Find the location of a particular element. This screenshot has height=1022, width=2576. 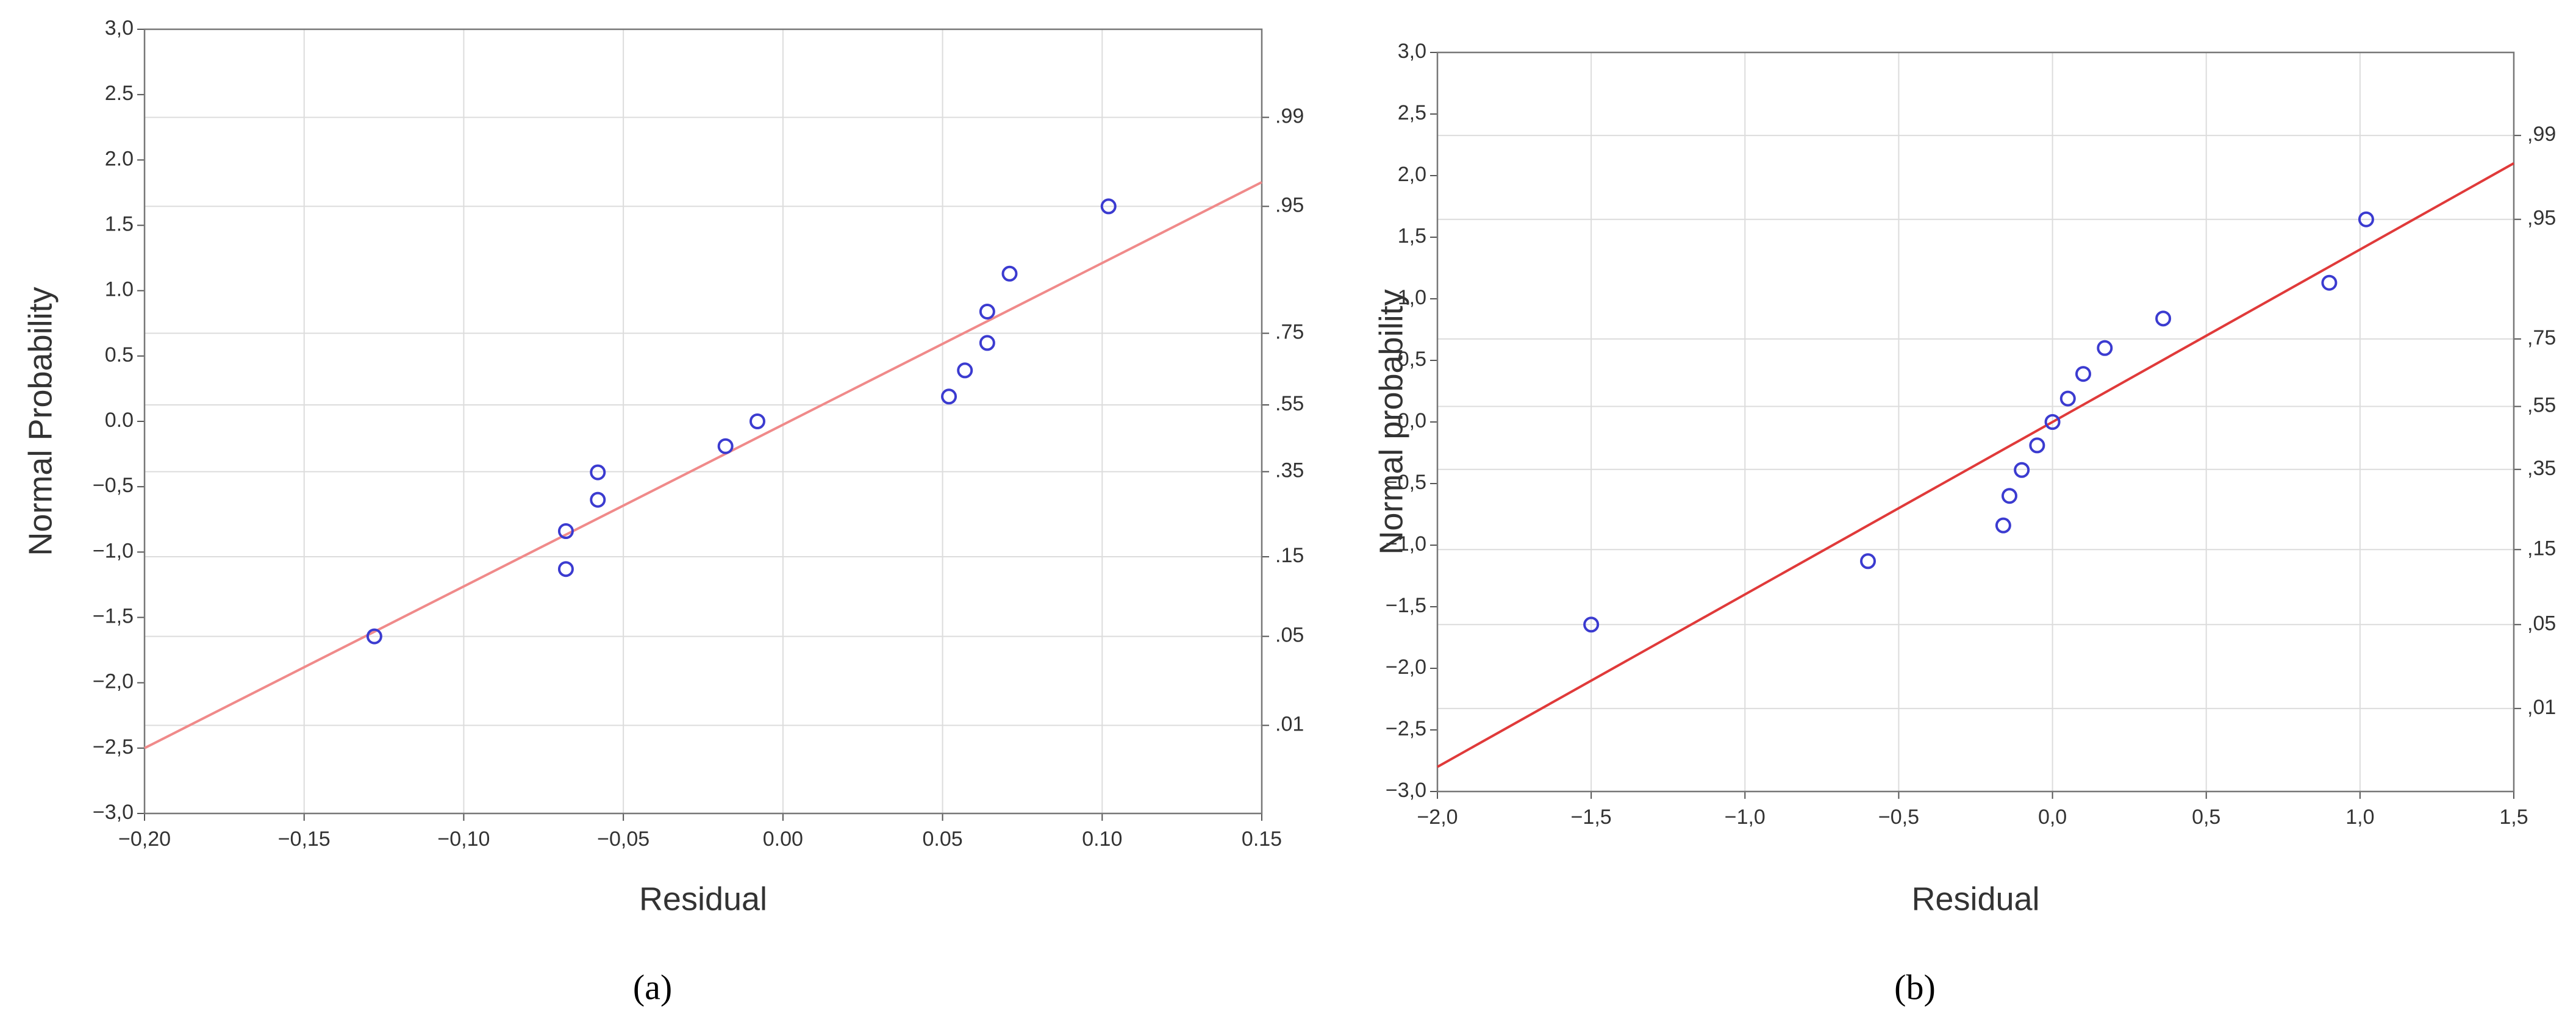

y2-tick-label: .05 is located at coordinates (1290, 635).